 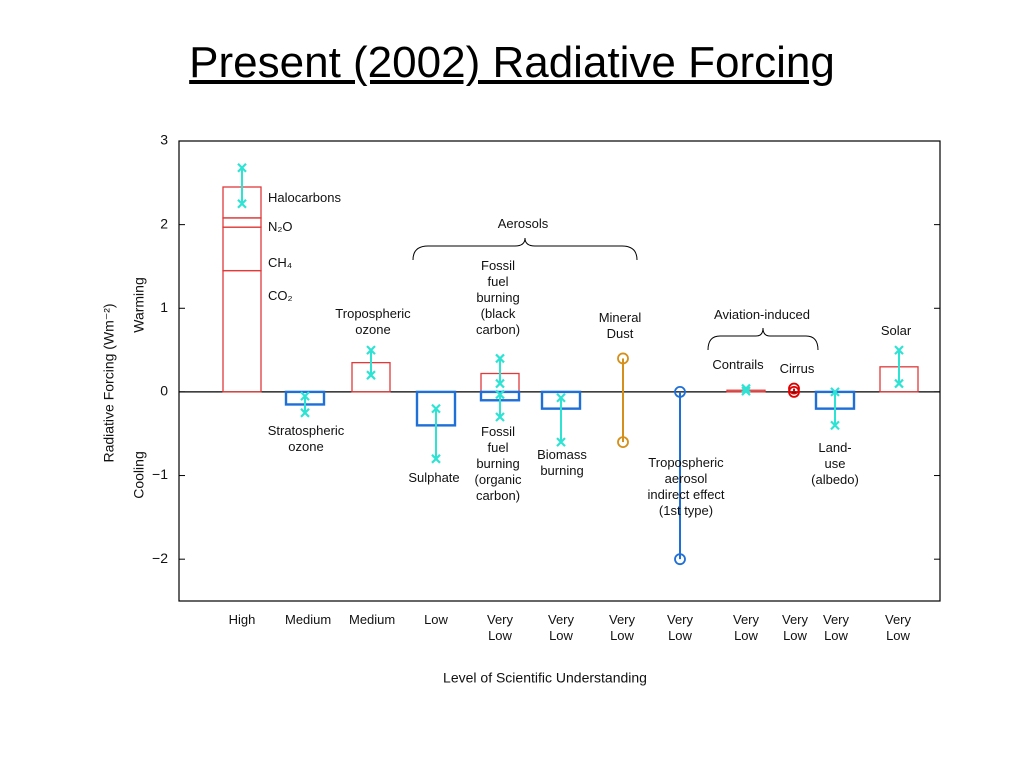 What do you see at coordinates (762, 314) in the screenshot?
I see `group-label: Aviation-induced` at bounding box center [762, 314].